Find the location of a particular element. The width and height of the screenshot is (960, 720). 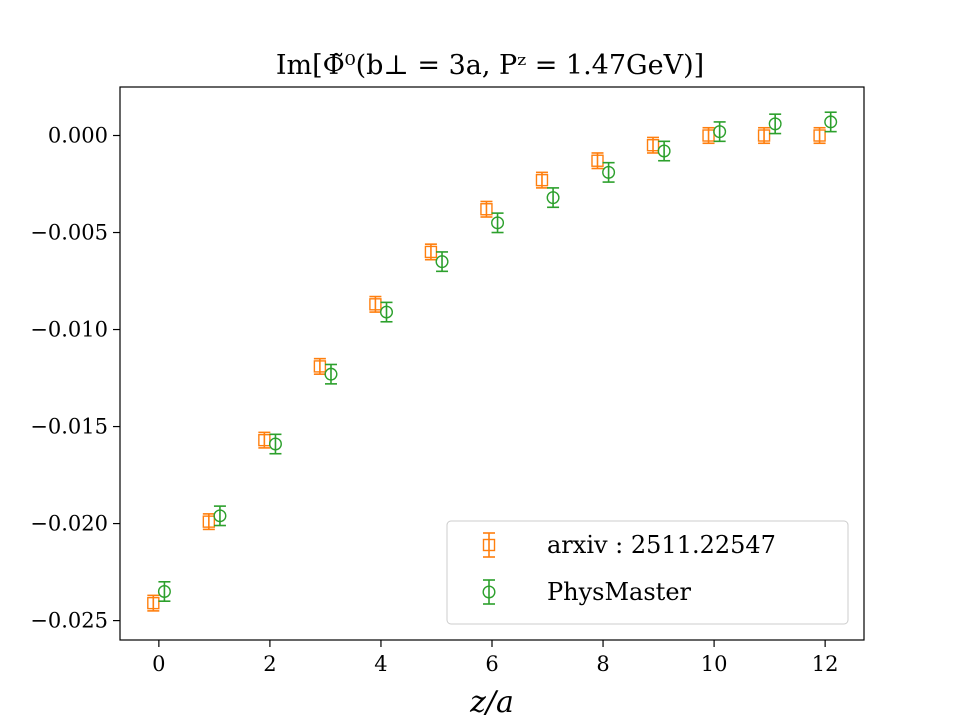

y-tick-label: 0.000 is located at coordinates (78, 136).